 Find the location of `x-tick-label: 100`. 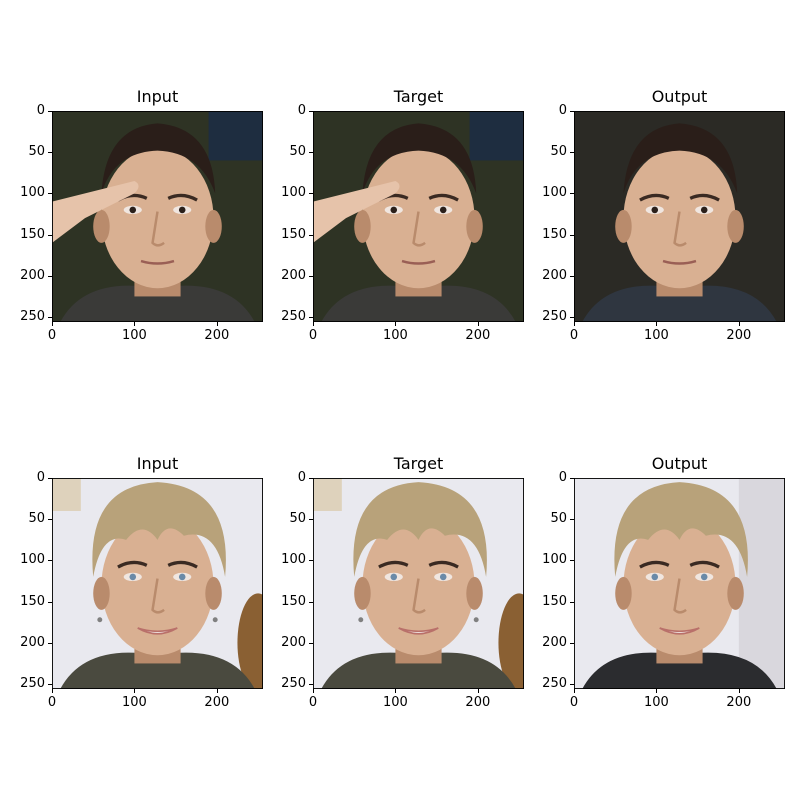

x-tick-label: 100 is located at coordinates (656, 702).